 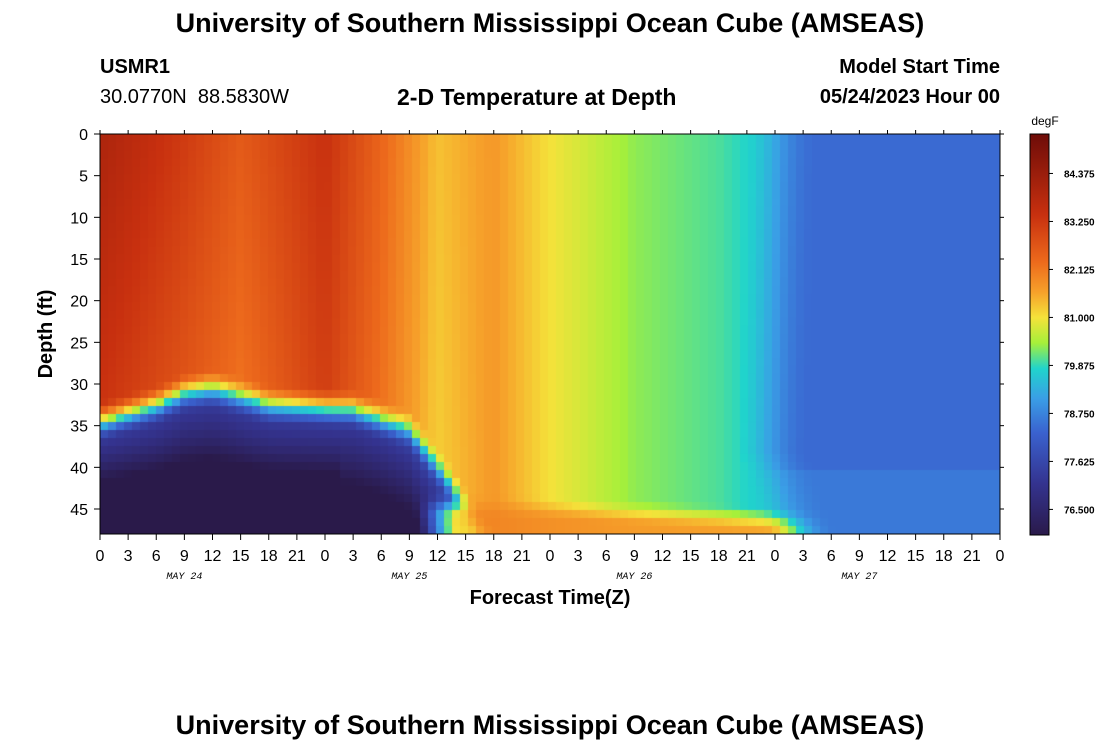 I want to click on colorbar-tick-label: 78.750, so click(x=1079, y=414).